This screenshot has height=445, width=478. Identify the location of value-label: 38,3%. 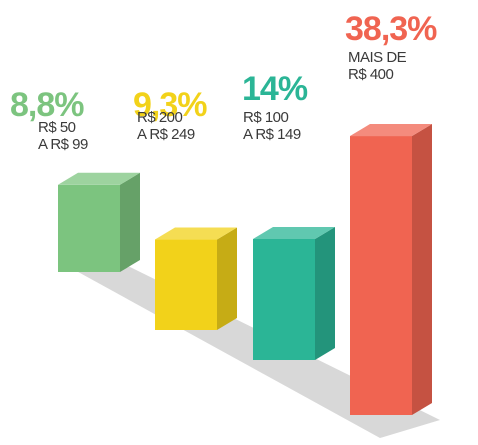
(391, 29).